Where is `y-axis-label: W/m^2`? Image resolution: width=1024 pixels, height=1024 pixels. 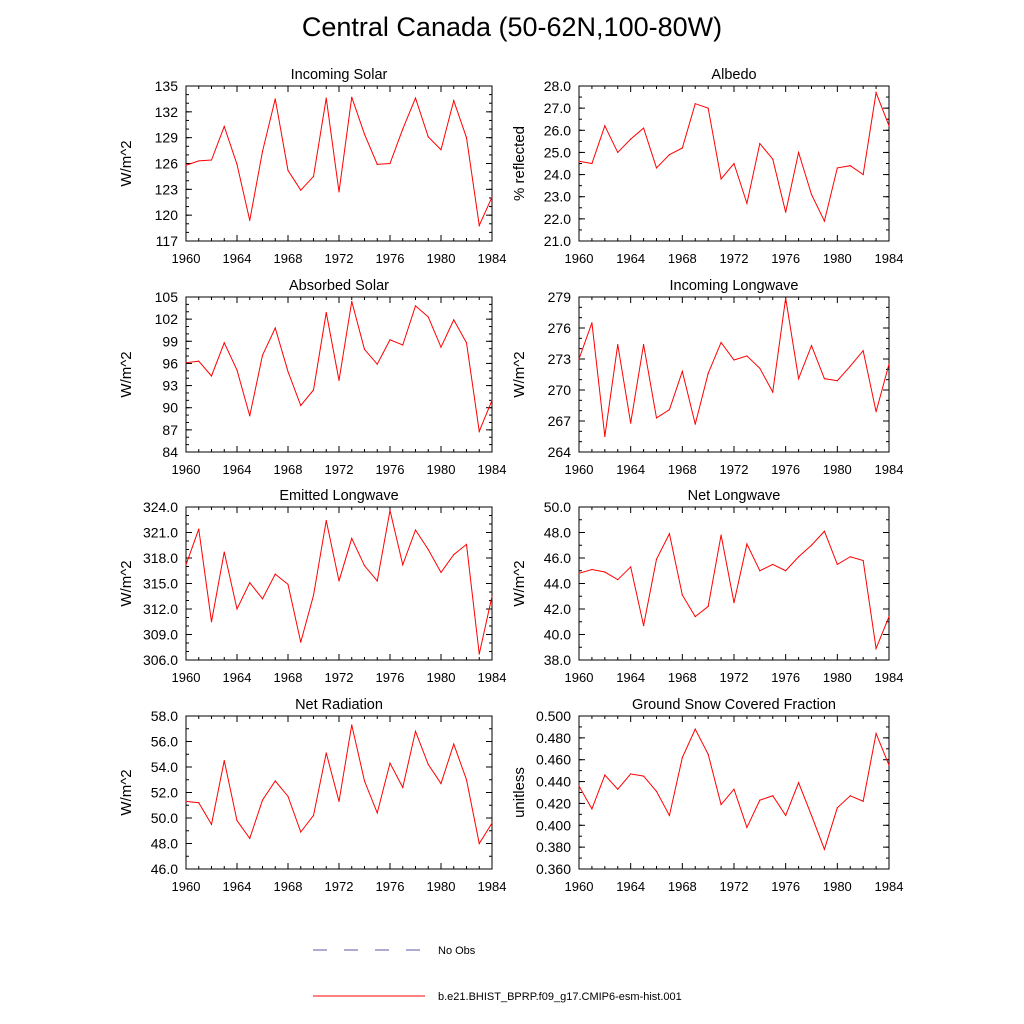 y-axis-label: W/m^2 is located at coordinates (126, 374).